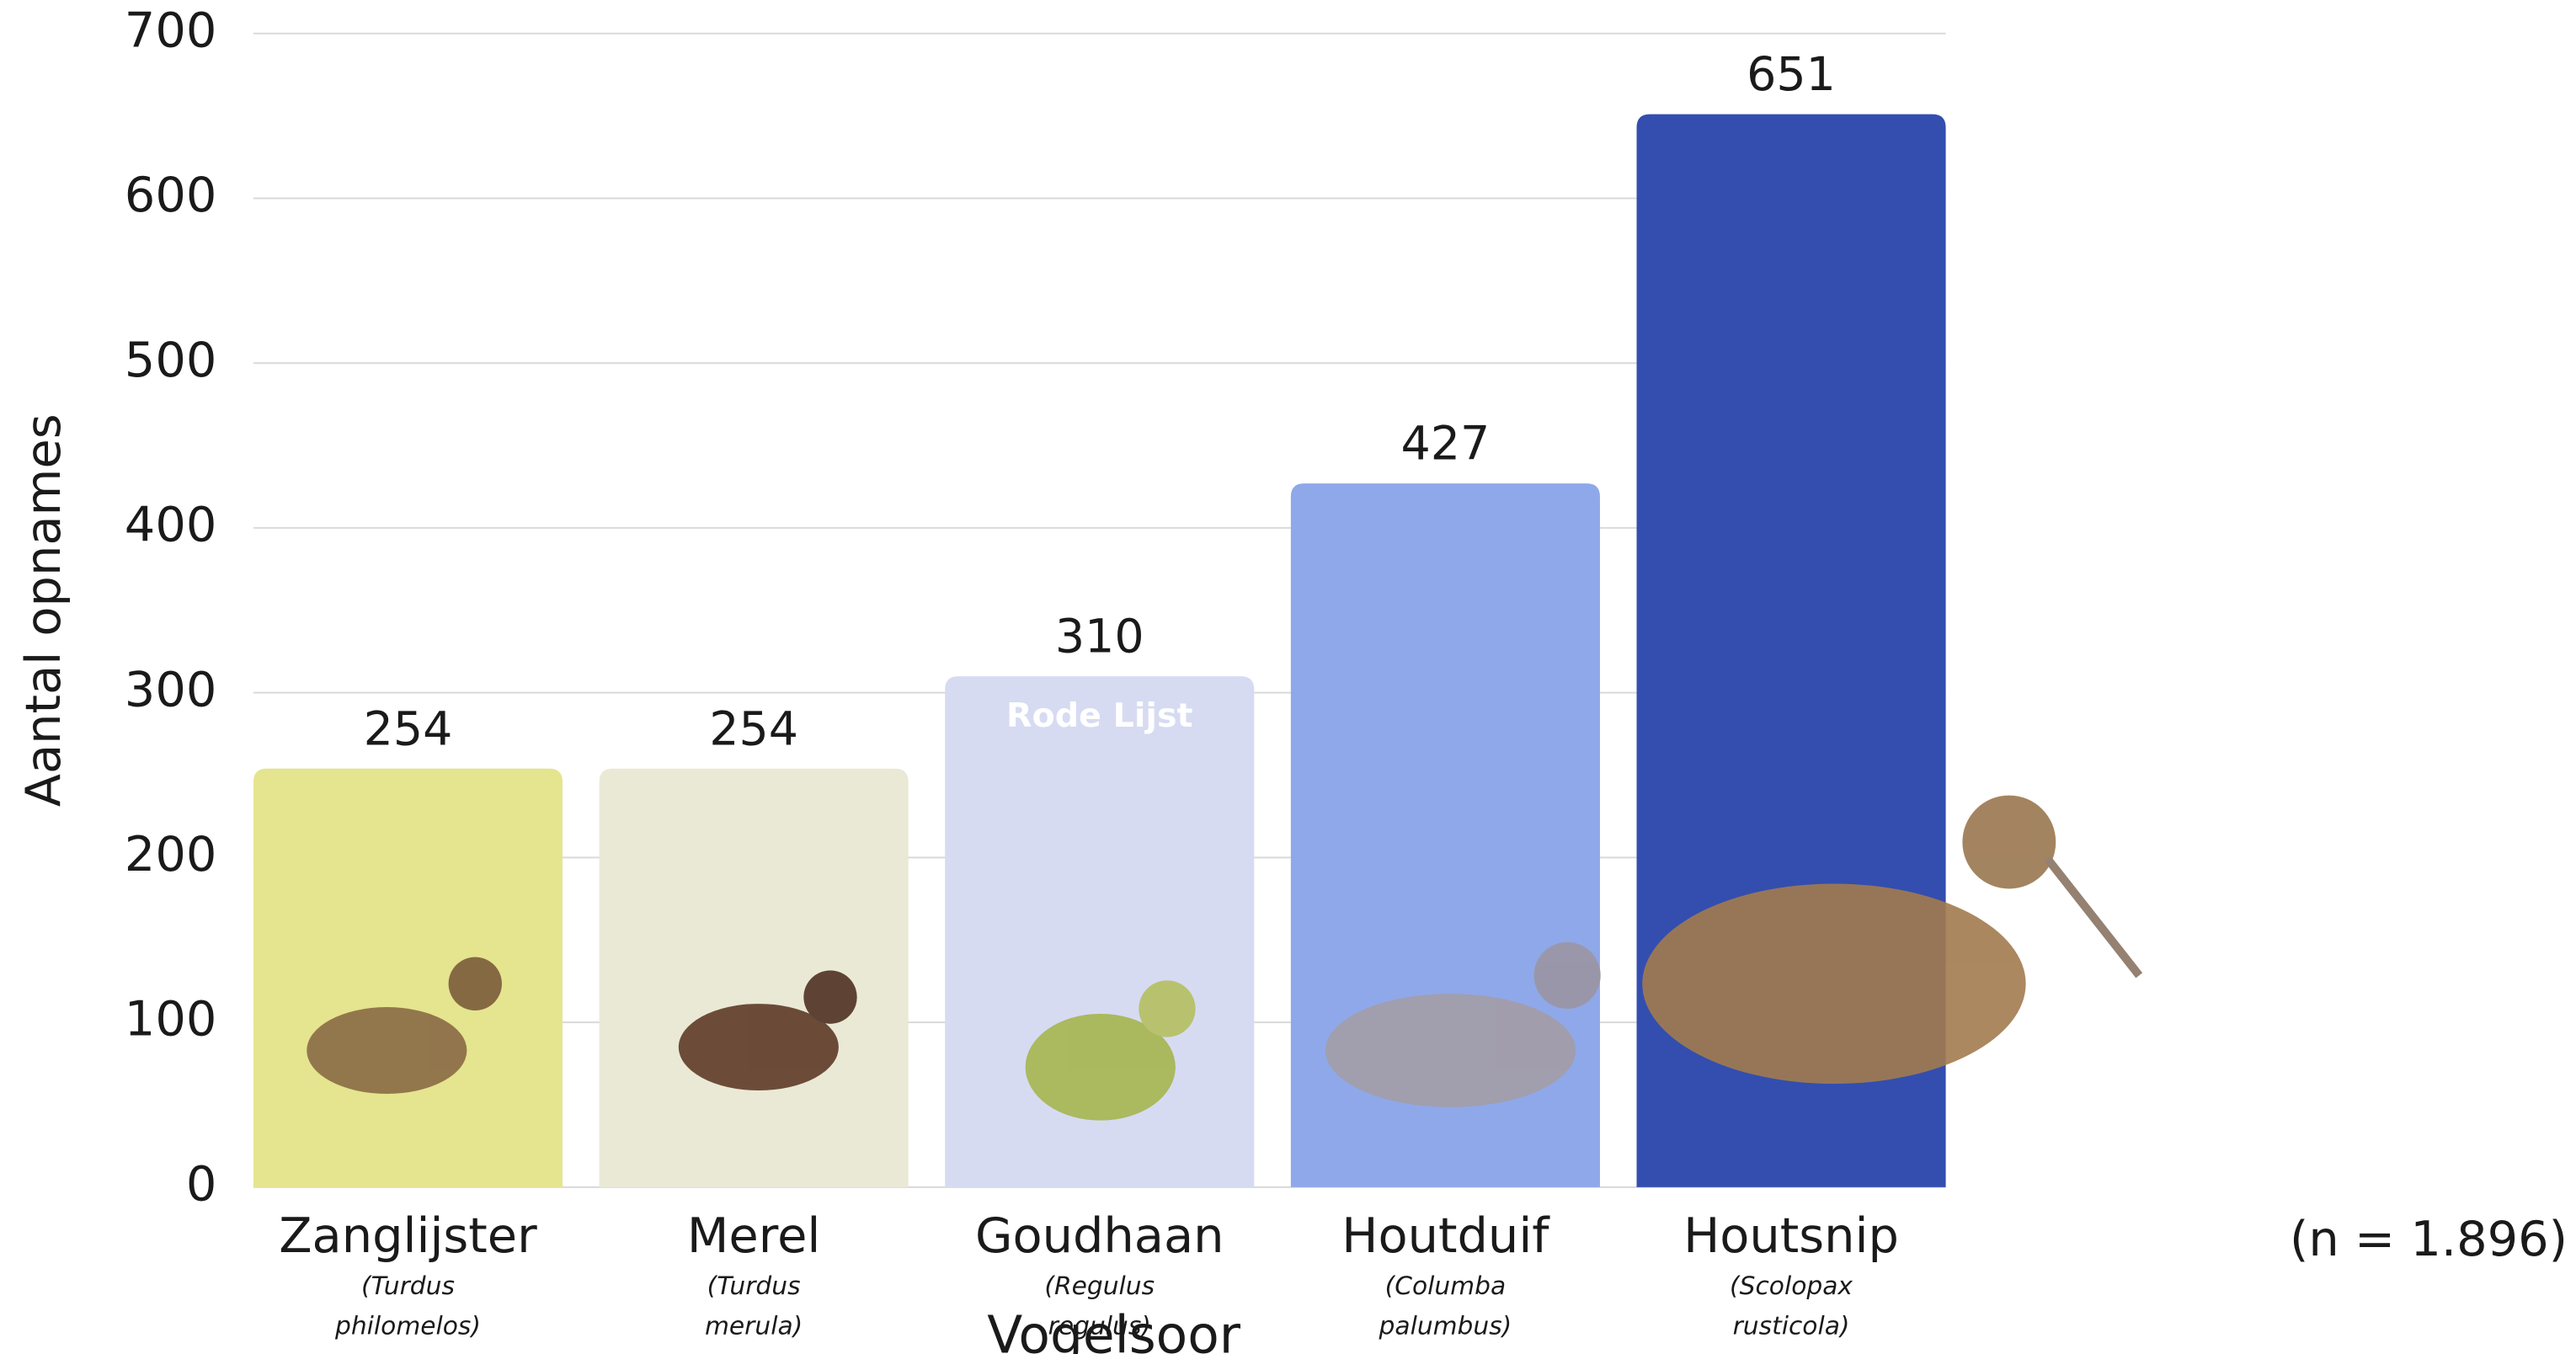 The height and width of the screenshot is (1354, 2576). Describe the element at coordinates (2093, 917) in the screenshot. I see `bird-beak` at that location.